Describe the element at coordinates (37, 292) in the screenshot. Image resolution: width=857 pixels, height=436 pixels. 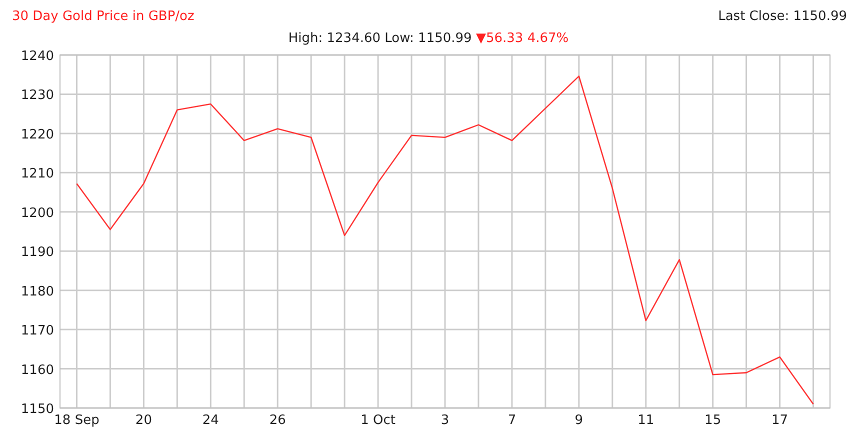
I see `y-tick-label: 1180` at that location.